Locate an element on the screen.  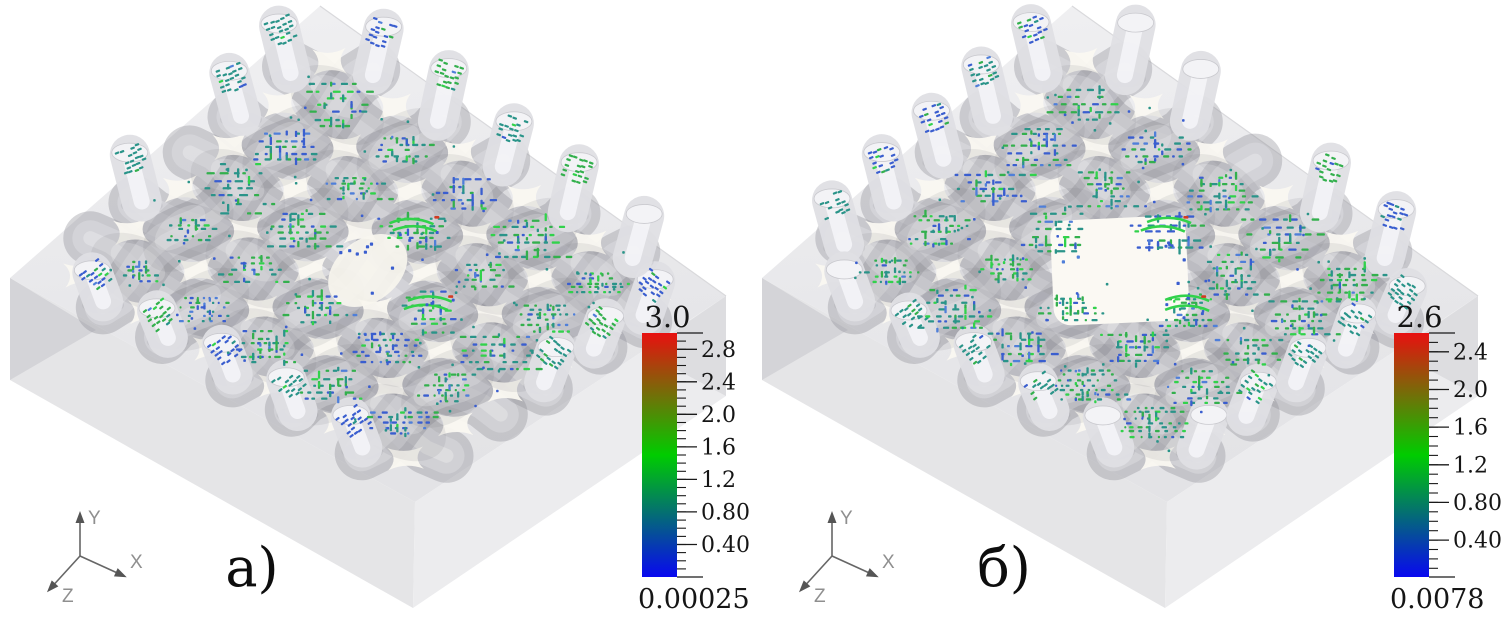
fiber-streak is located at coordinates (1187, 298).